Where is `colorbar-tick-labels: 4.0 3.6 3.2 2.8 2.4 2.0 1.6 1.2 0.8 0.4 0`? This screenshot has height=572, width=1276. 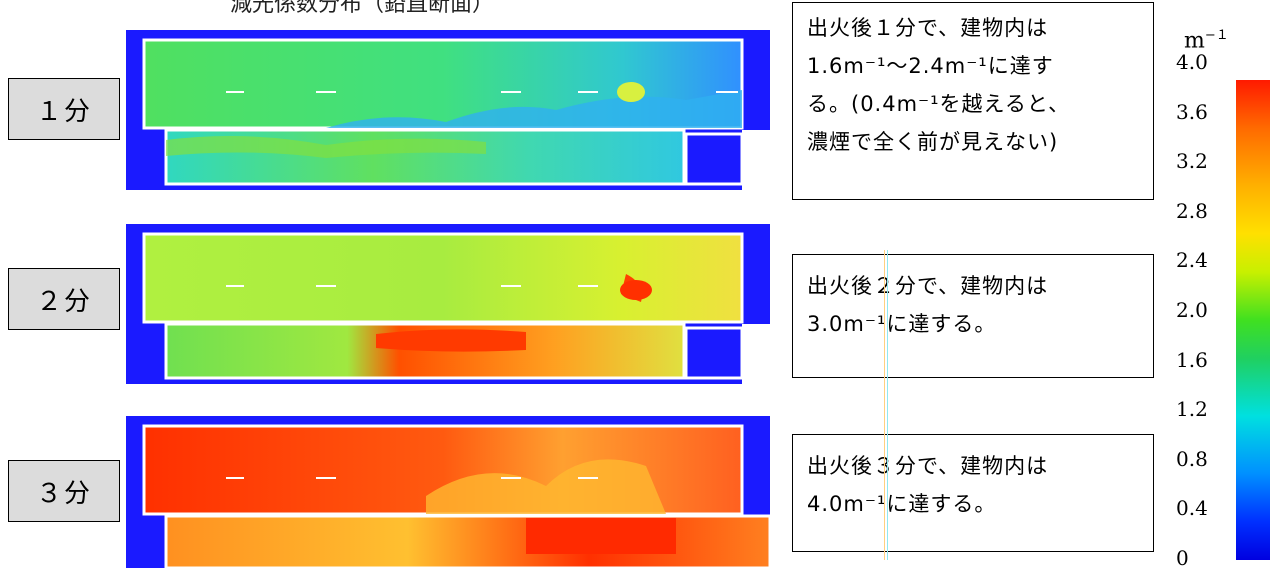 colorbar-tick-labels: 4.0 3.6 3.2 2.8 2.4 2.0 1.6 1.2 0.8 0.4 0 is located at coordinates (1206, 311).